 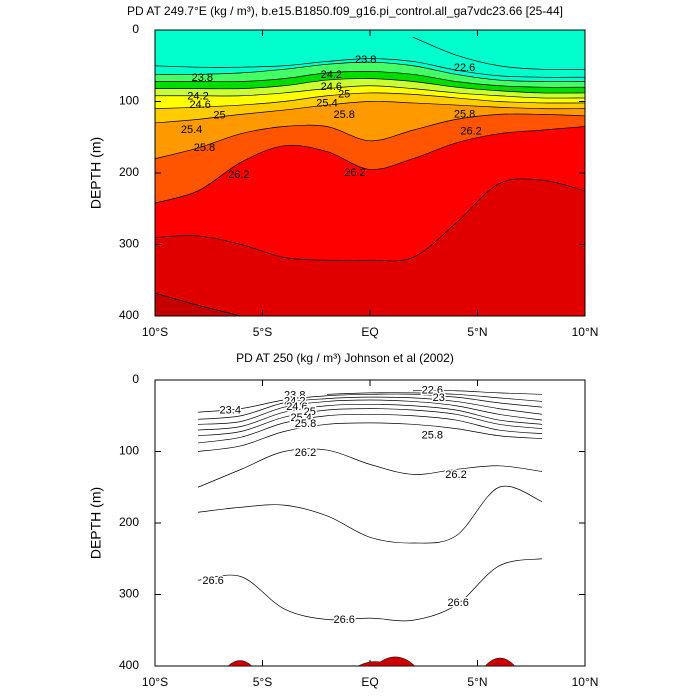 What do you see at coordinates (345, 358) in the screenshot?
I see `chart-title: PD AT 250 (kg / m³) Johnson et al (2002)` at bounding box center [345, 358].